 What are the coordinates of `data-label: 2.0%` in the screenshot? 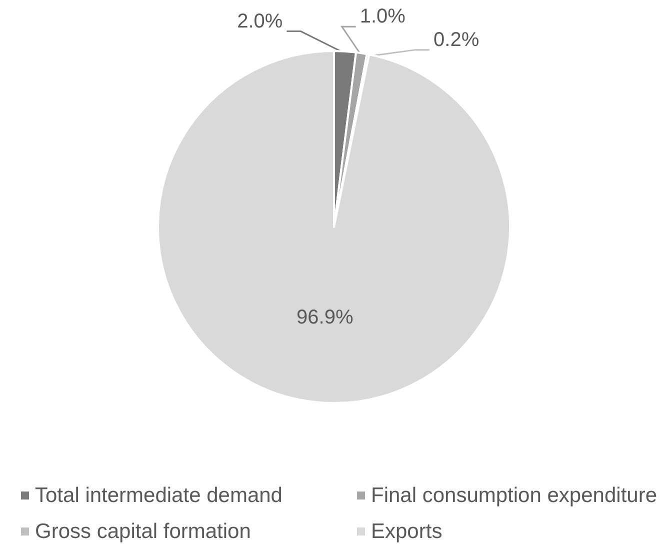 It's located at (260, 21).